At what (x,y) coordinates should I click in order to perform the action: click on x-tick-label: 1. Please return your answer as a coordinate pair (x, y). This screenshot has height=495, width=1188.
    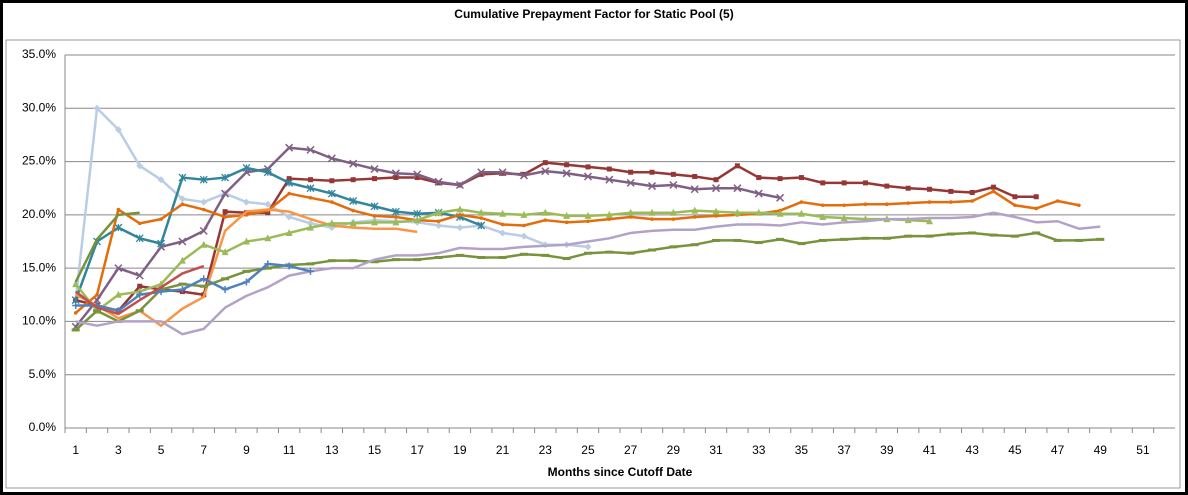
    Looking at the image, I should click on (75, 450).